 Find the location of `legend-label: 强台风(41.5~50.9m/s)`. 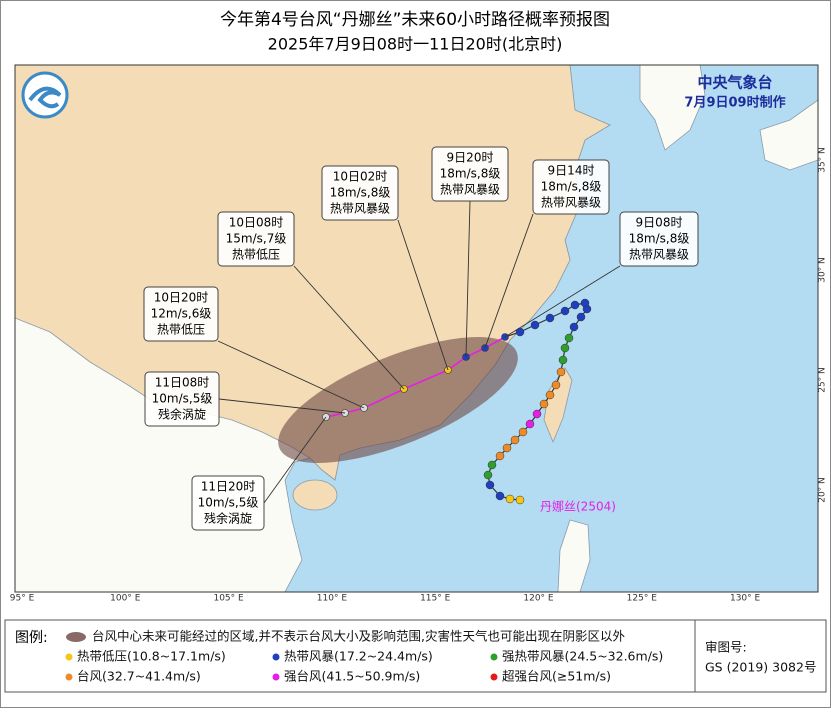

legend-label: 强台风(41.5~50.9m/s) is located at coordinates (352, 676).